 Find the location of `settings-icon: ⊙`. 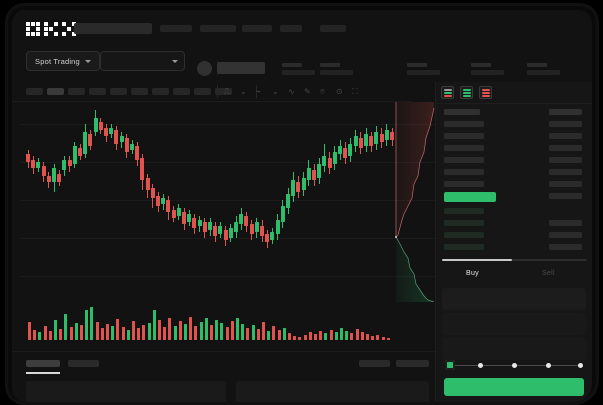

settings-icon: ⊙ is located at coordinates (339, 91).